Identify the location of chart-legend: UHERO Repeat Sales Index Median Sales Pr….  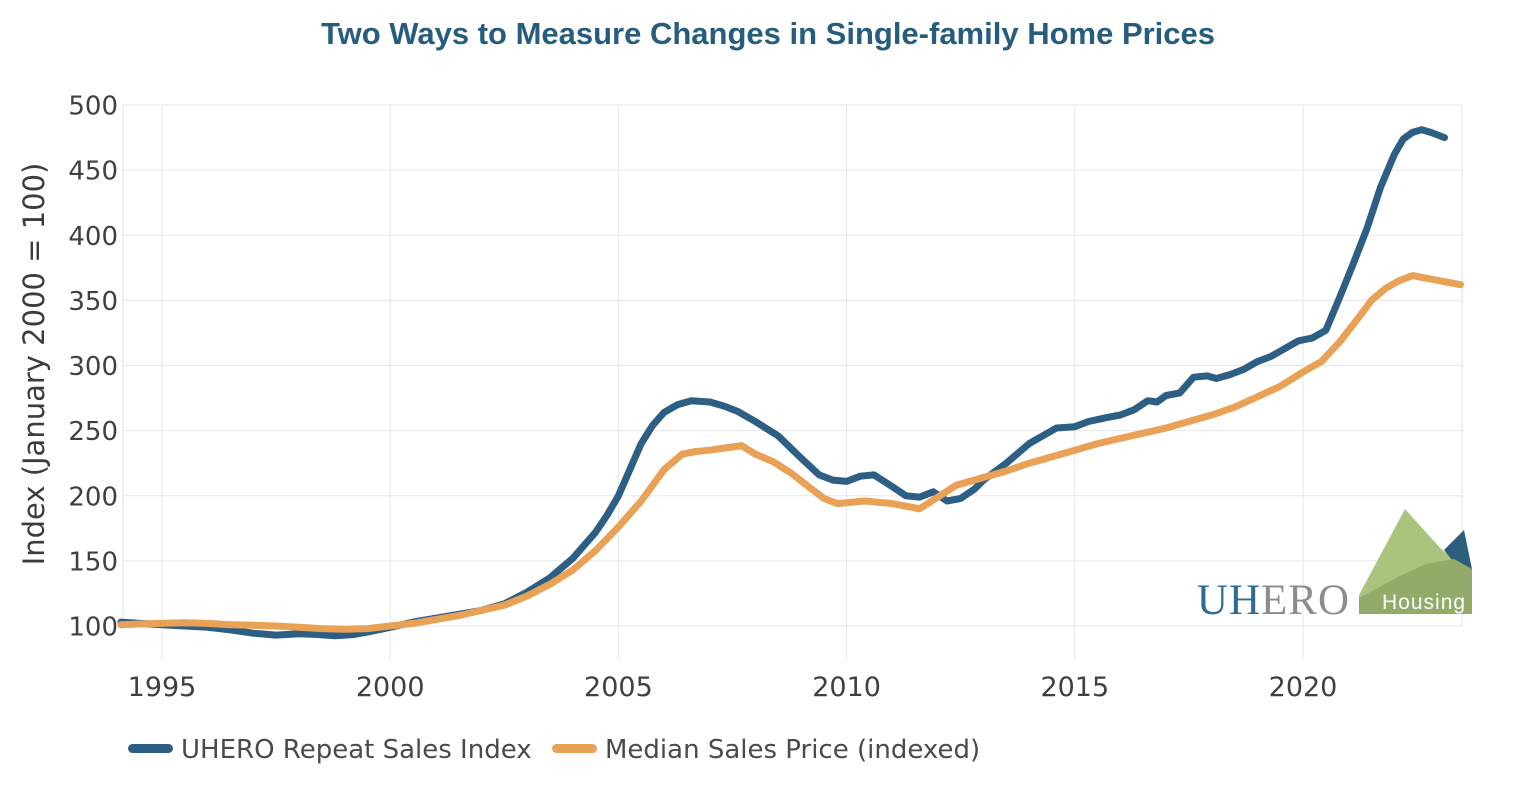
(554, 750).